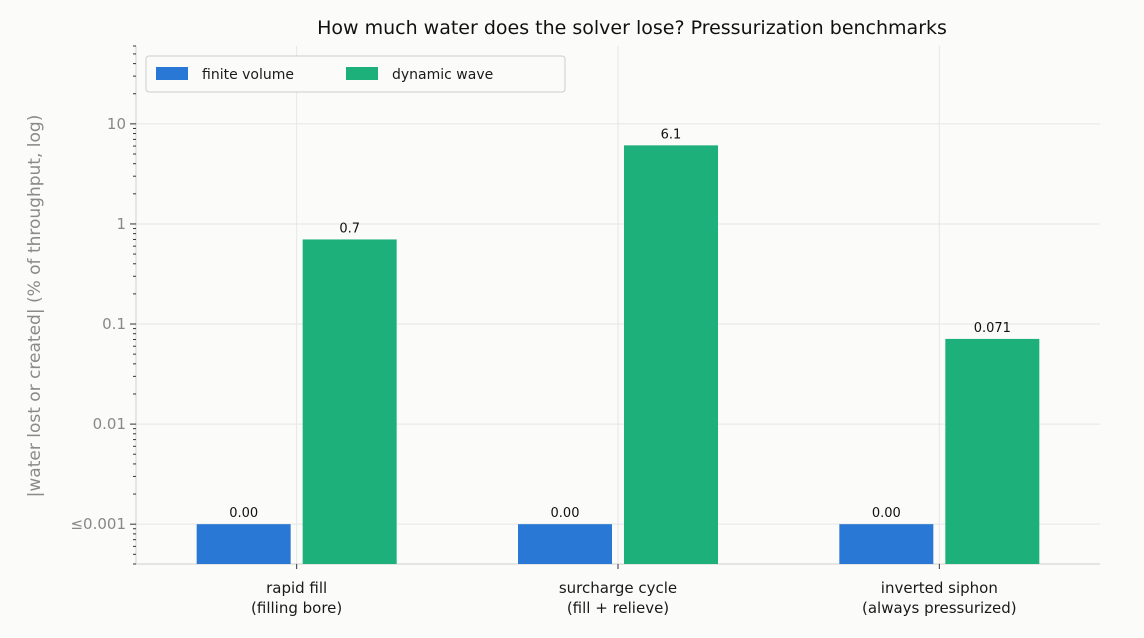 The height and width of the screenshot is (638, 1144). Describe the element at coordinates (442, 75) in the screenshot. I see `legend-label: dynamic wave` at that location.